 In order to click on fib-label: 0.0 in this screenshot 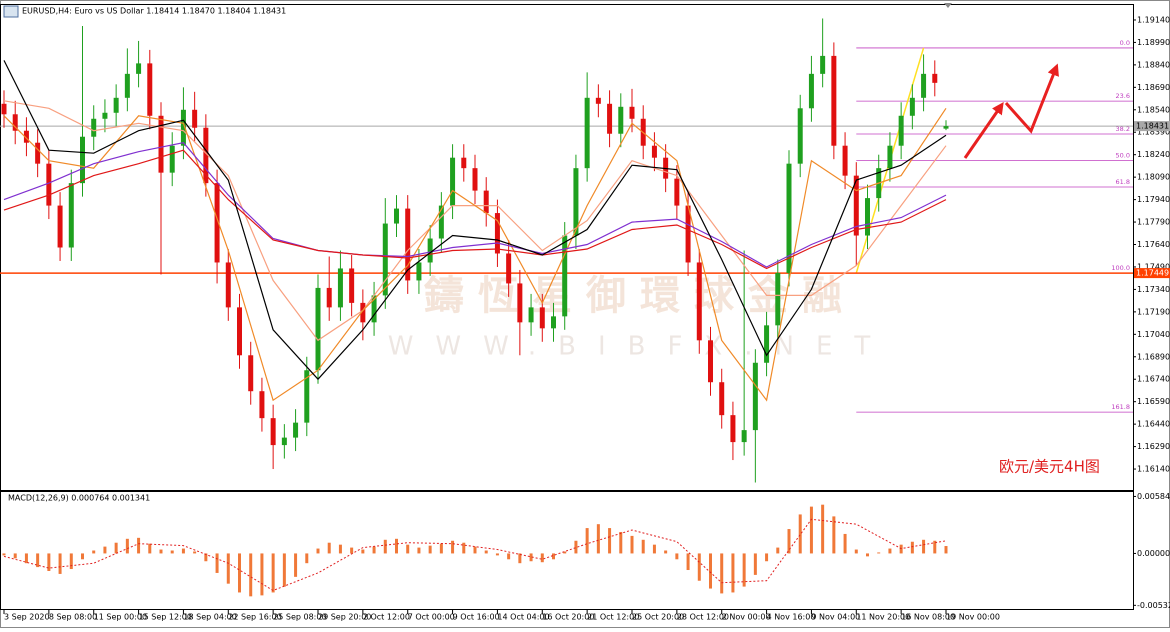, I will do `click(1125, 43)`.